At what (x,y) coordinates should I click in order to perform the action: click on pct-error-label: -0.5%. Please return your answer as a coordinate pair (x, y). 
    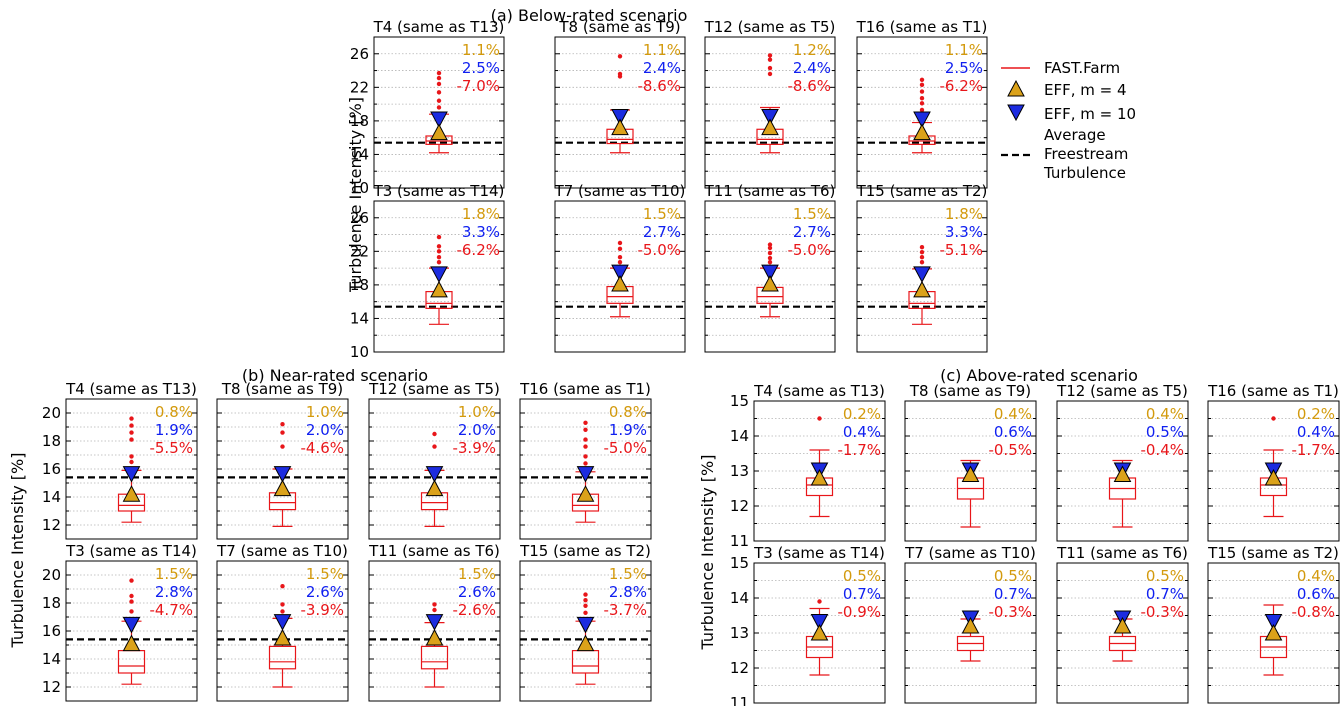
    Looking at the image, I should click on (1010, 450).